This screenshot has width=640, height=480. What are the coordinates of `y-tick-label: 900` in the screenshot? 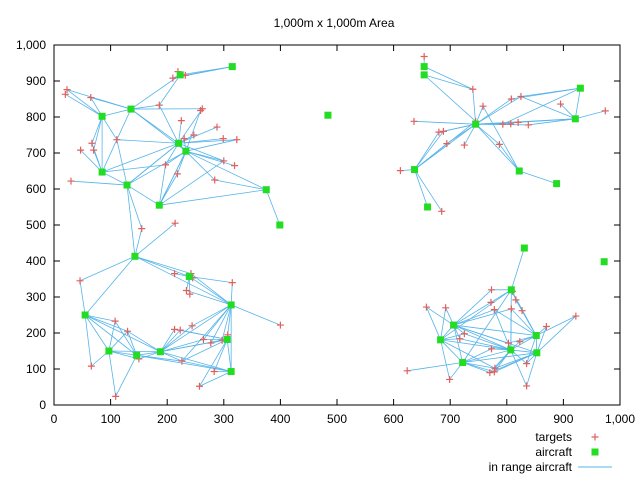 It's located at (36, 81).